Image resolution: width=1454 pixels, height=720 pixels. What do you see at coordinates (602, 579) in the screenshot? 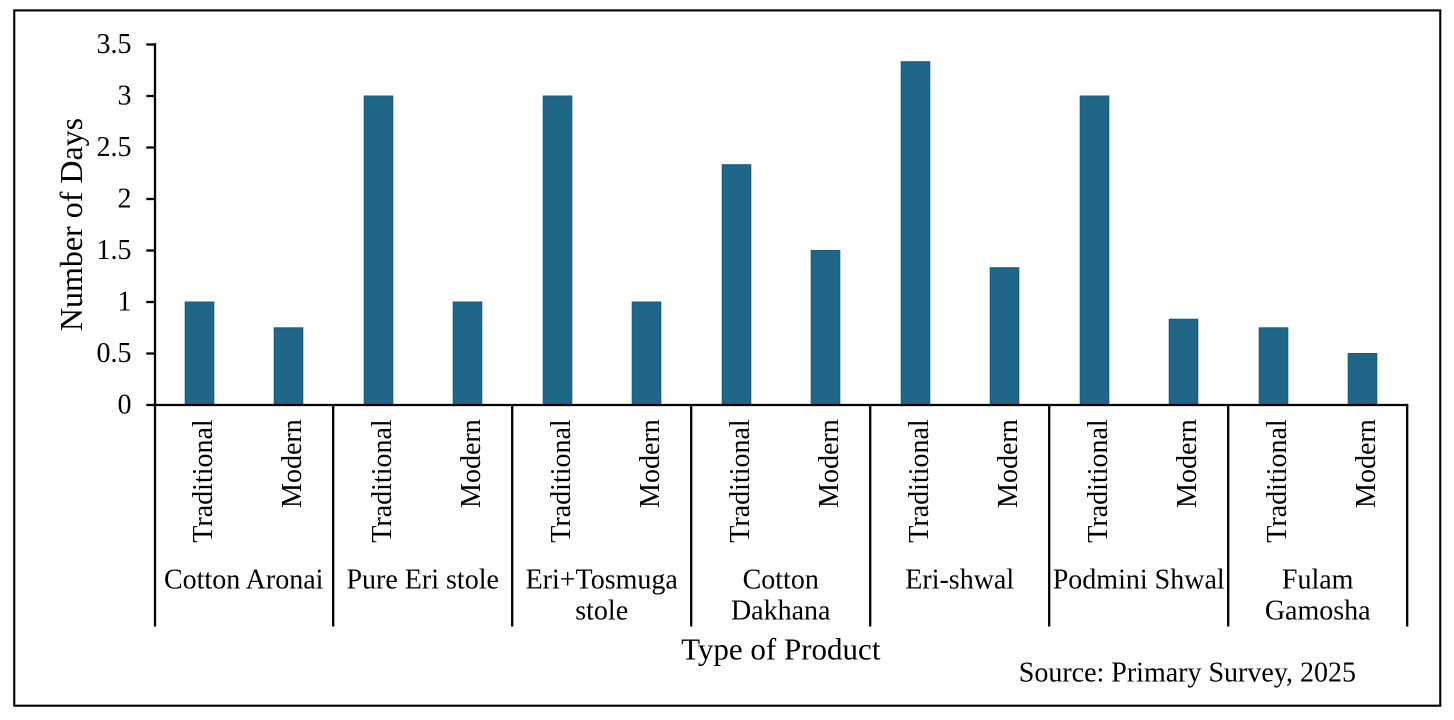
I see `svg-text: Eri+Tosmuga` at bounding box center [602, 579].